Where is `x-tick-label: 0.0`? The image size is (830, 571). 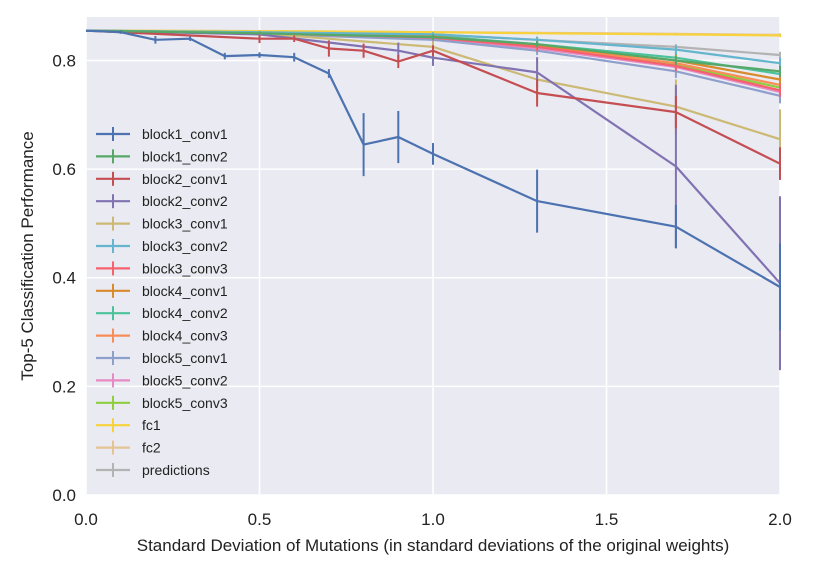 x-tick-label: 0.0 is located at coordinates (86, 519).